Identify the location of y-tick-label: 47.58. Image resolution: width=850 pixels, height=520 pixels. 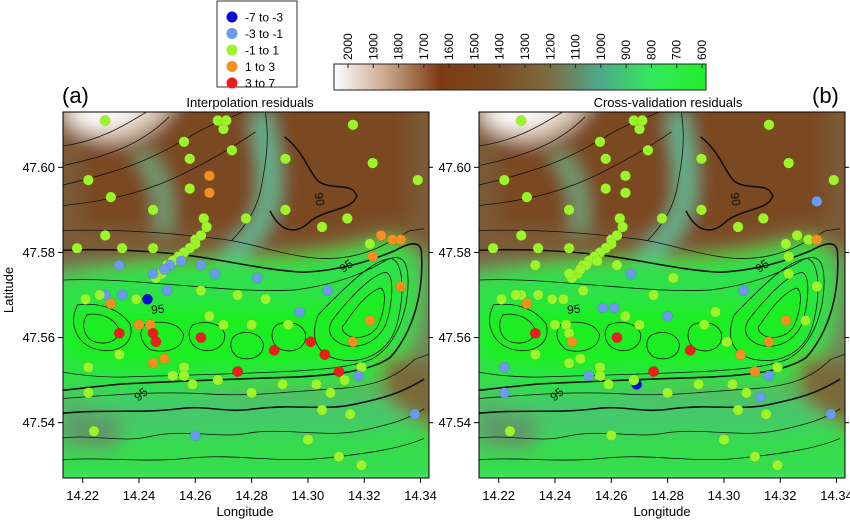
(454, 252).